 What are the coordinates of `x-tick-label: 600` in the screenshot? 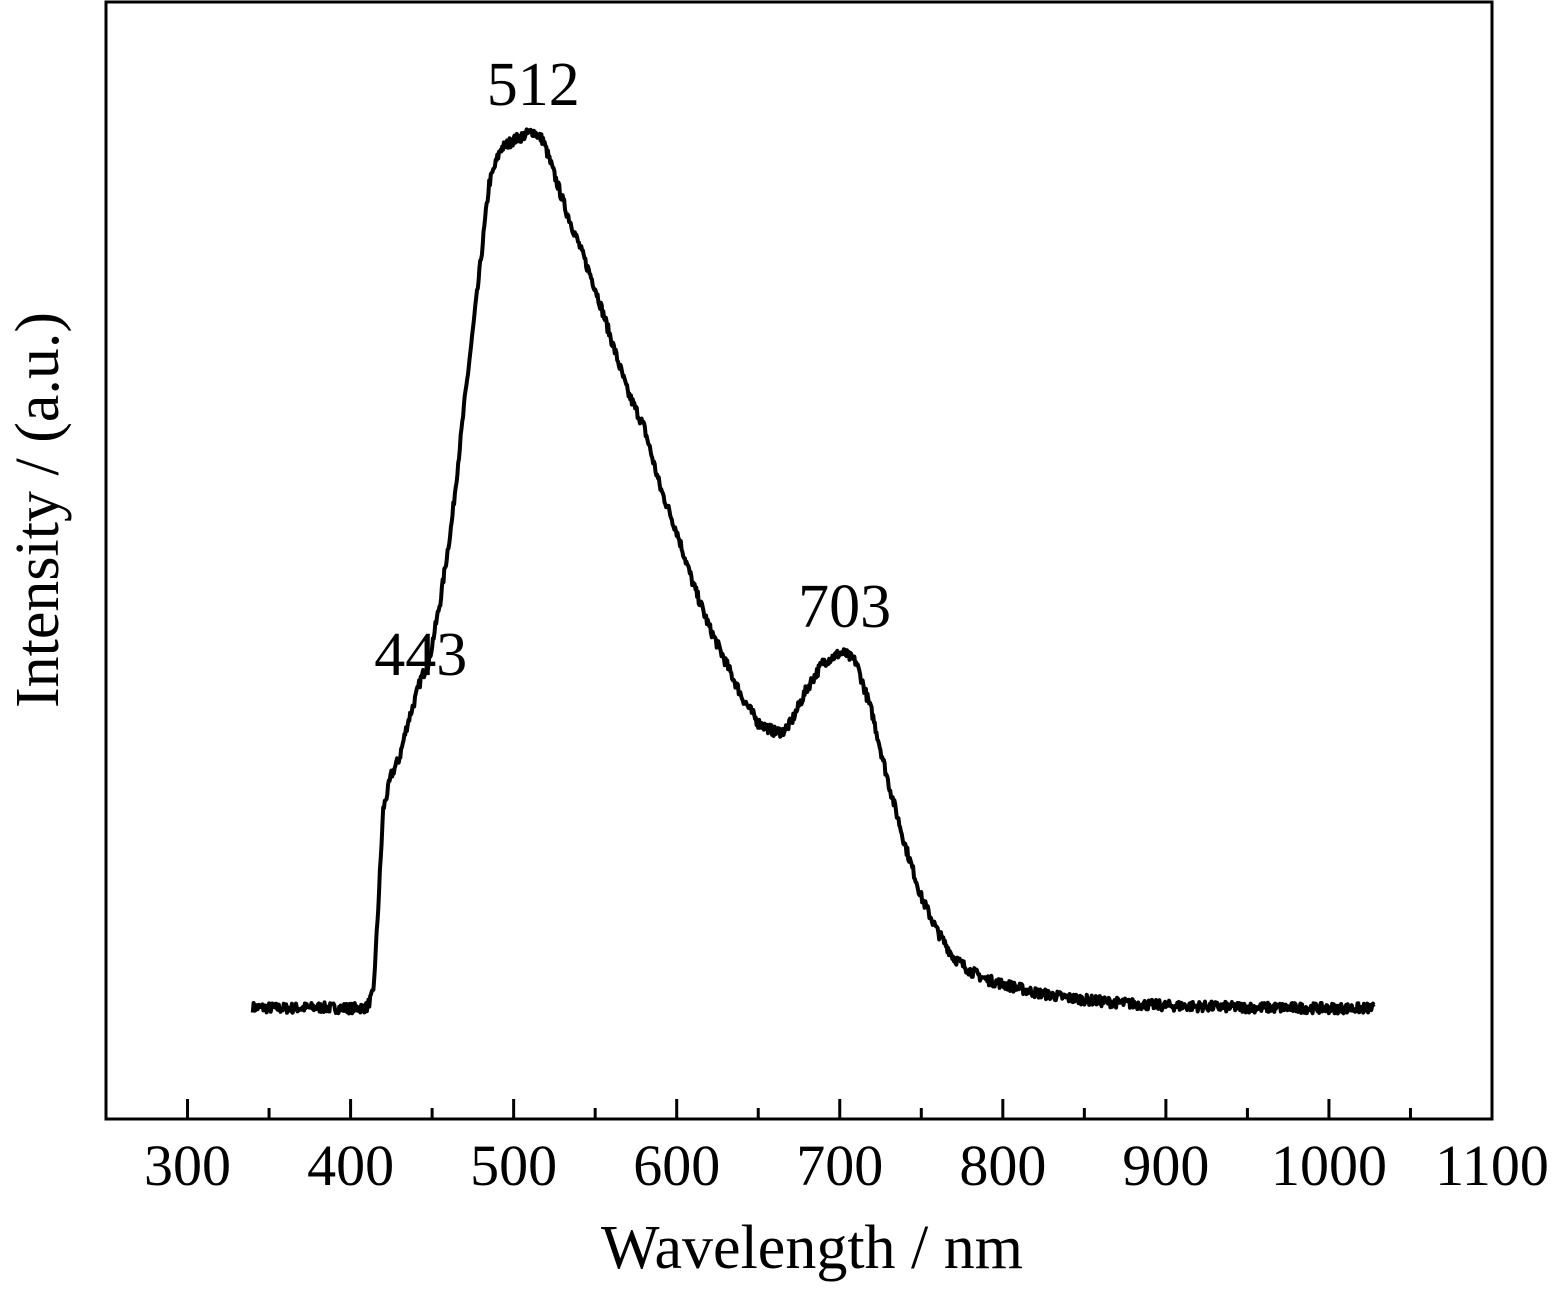 It's located at (676, 1165).